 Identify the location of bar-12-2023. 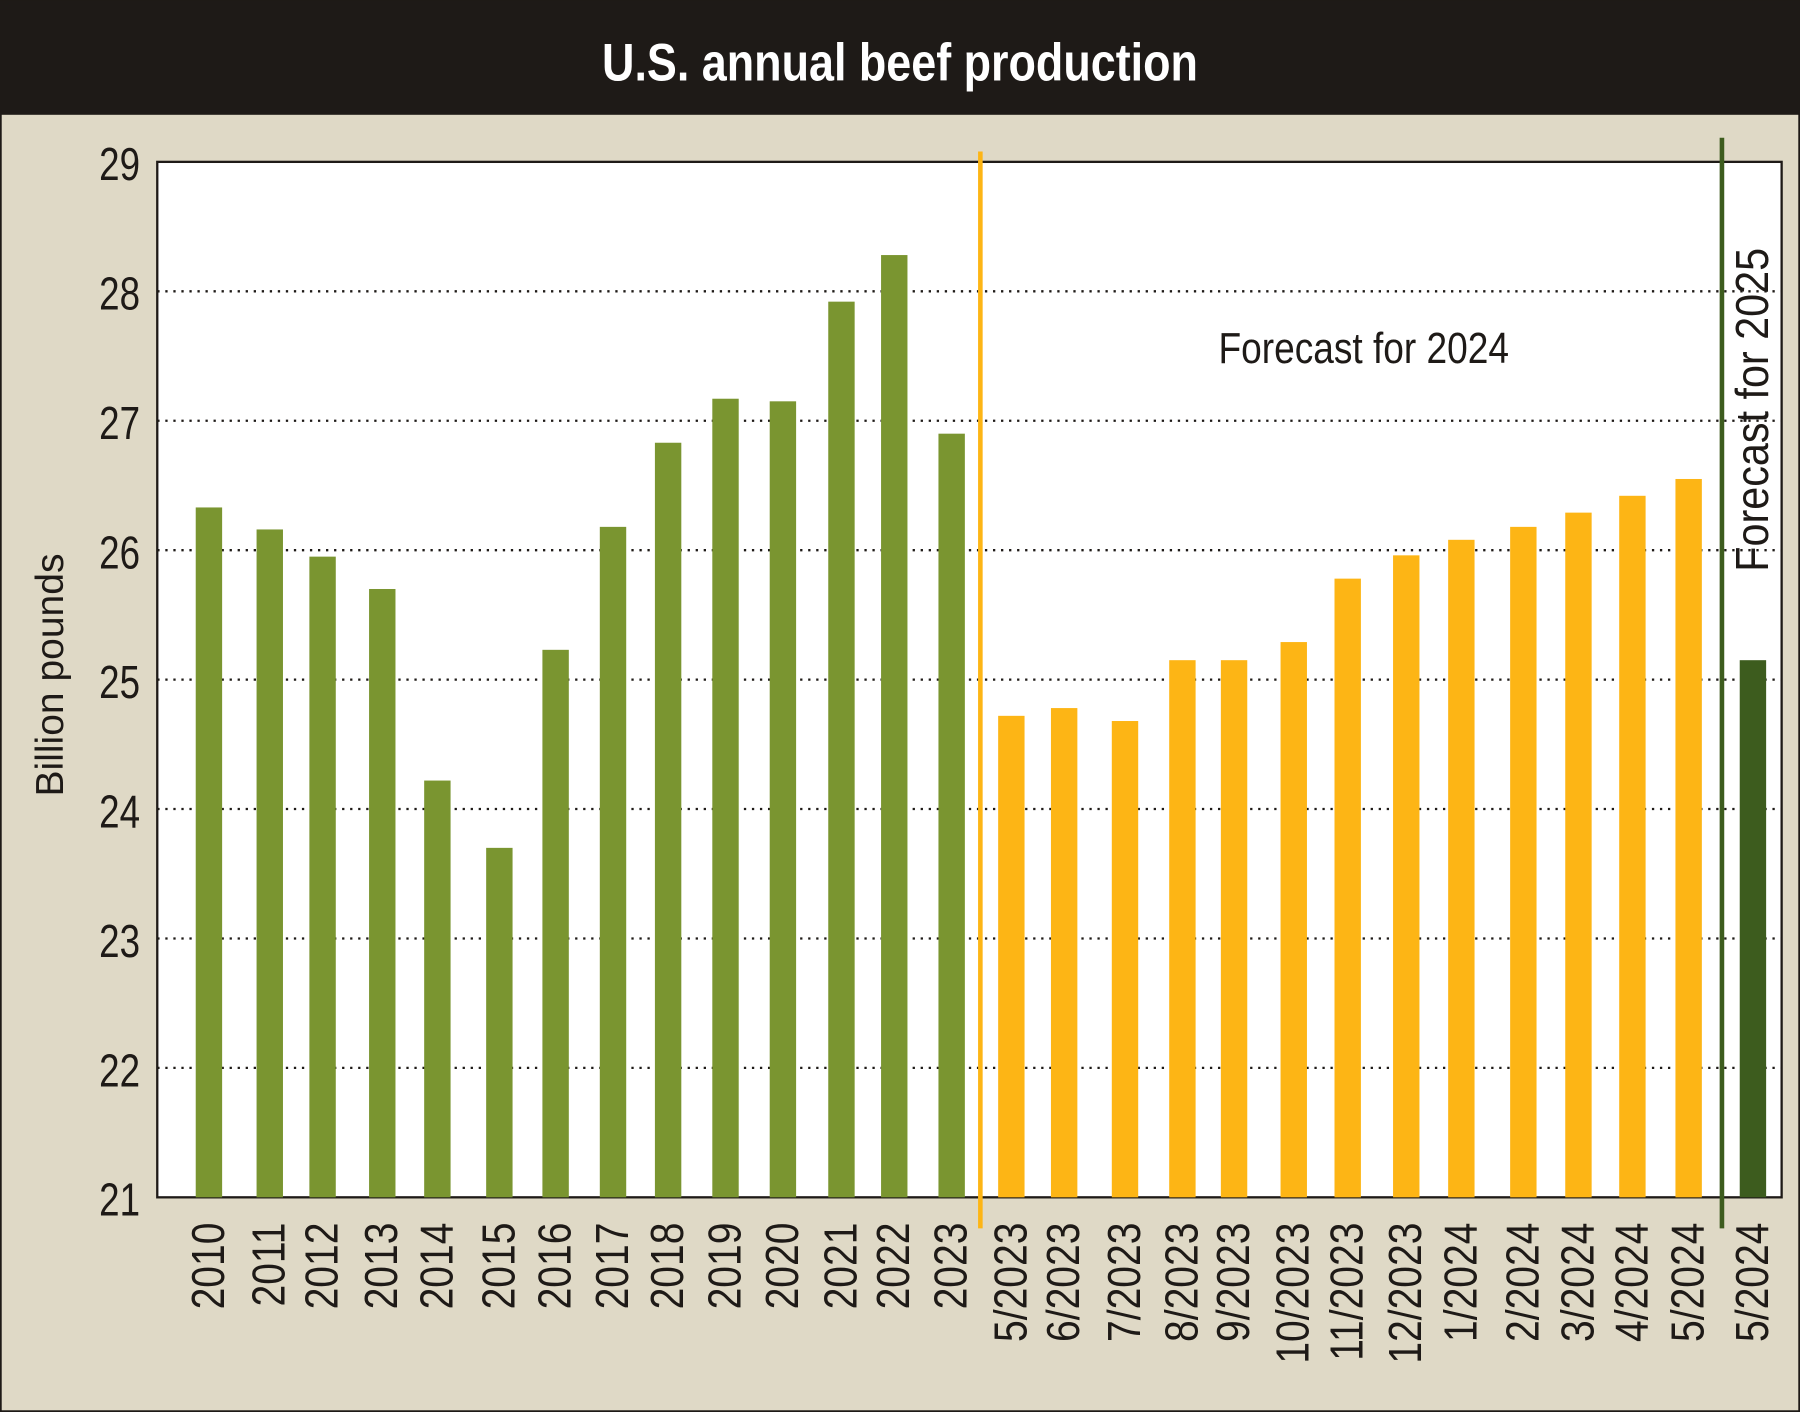
(1406, 876).